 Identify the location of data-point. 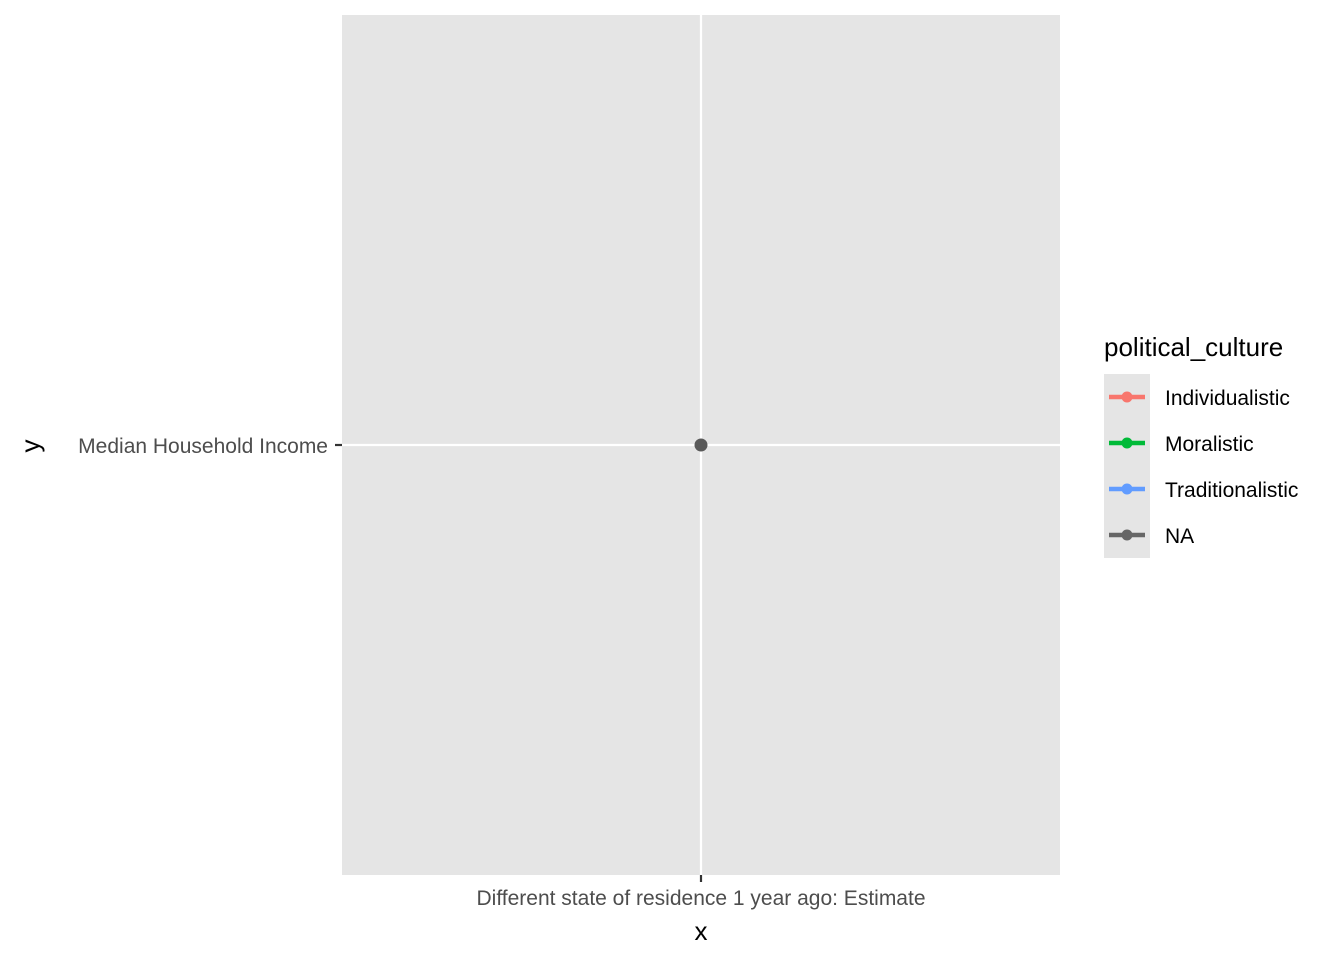
(701, 445).